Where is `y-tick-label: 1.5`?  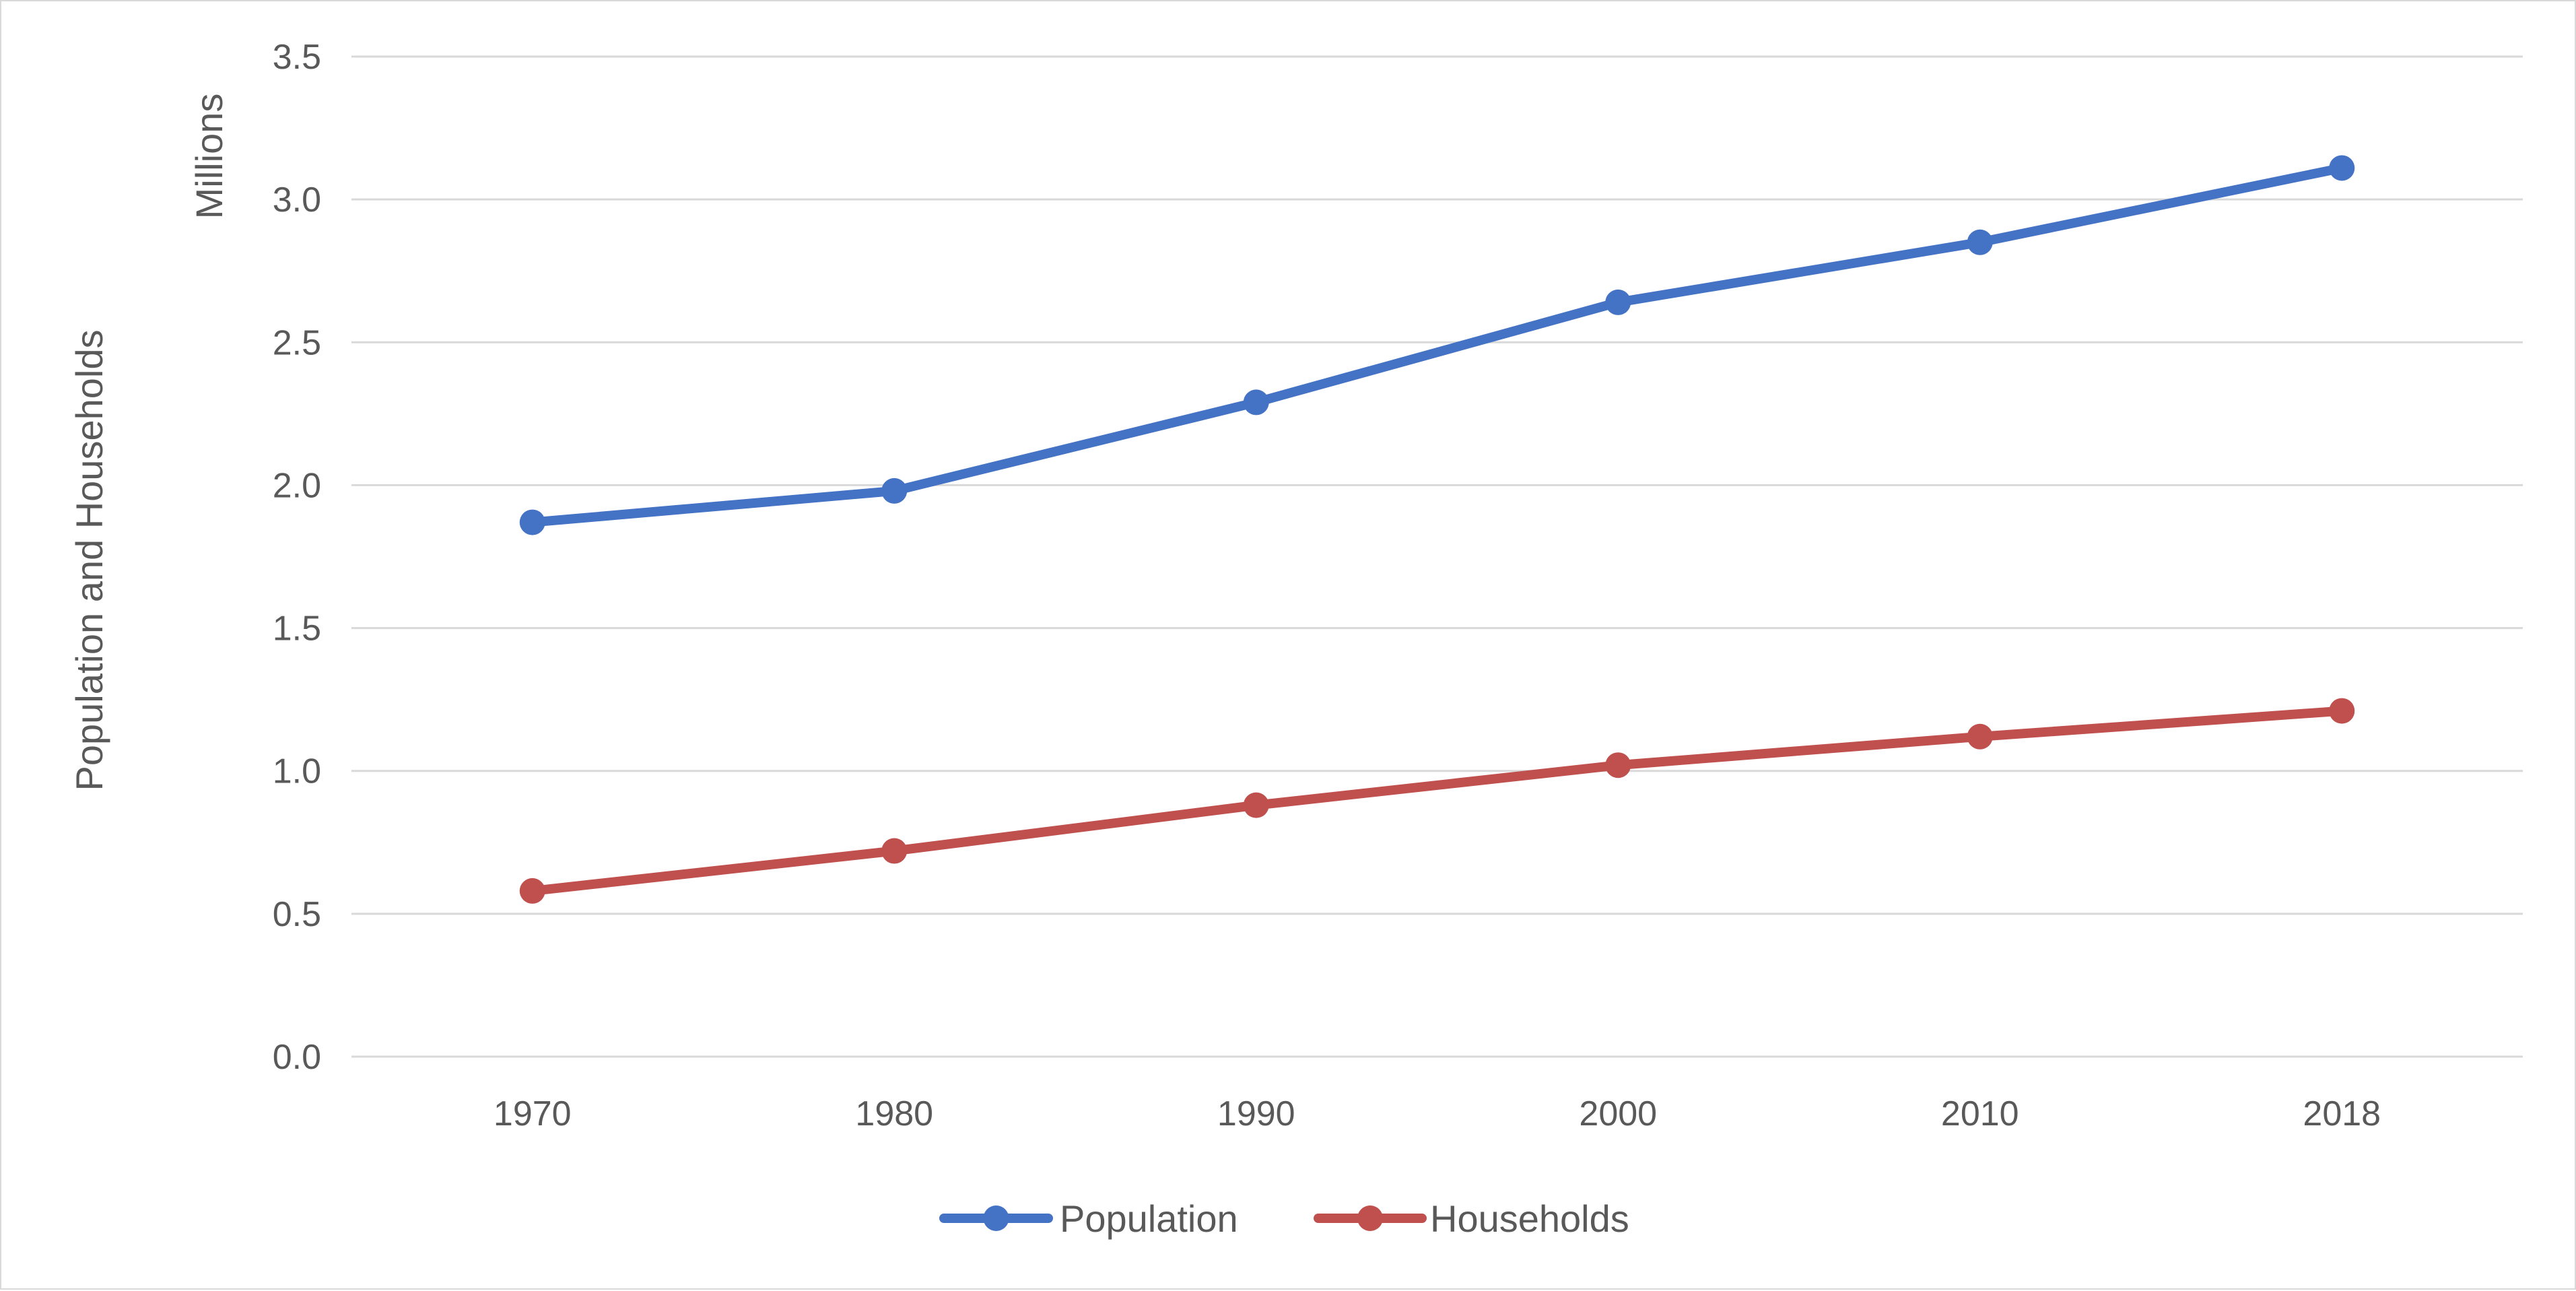 y-tick-label: 1.5 is located at coordinates (297, 629).